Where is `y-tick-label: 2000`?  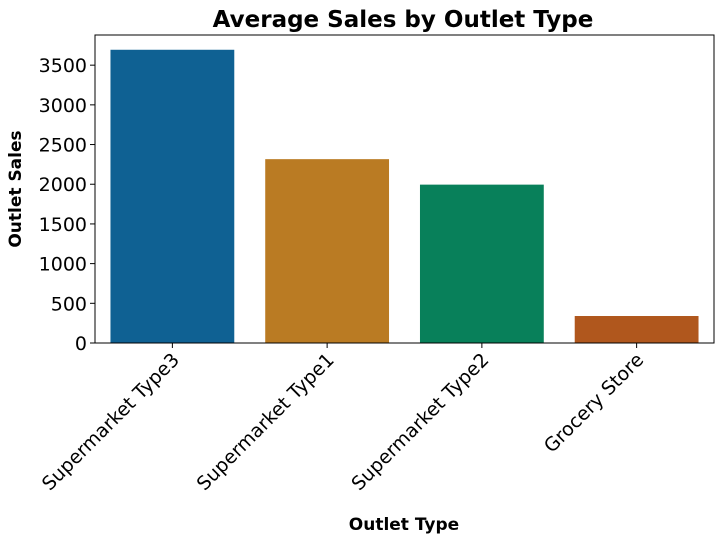
y-tick-label: 2000 is located at coordinates (63, 185).